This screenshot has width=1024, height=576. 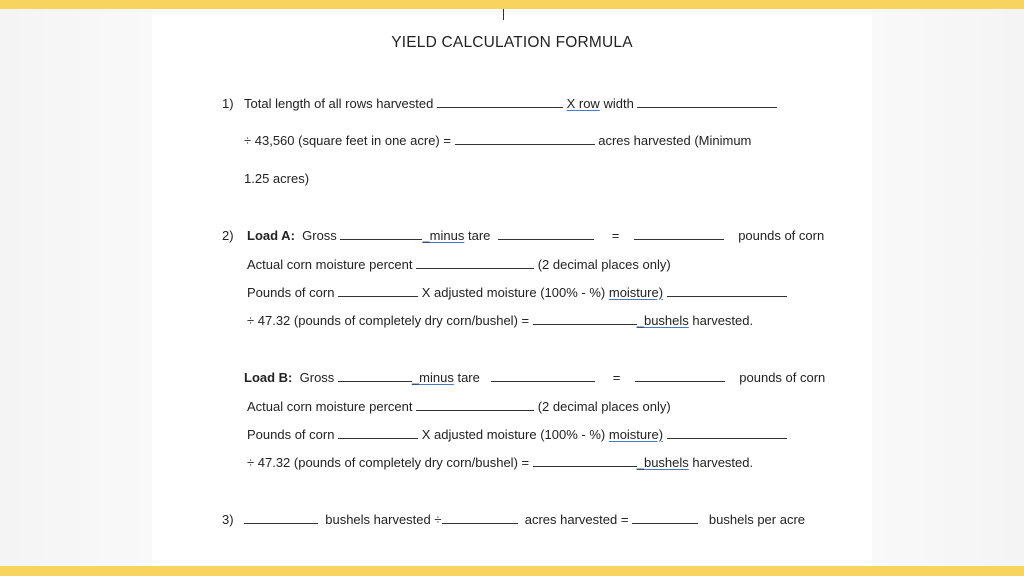 I want to click on page-title: YIELD CALCULATION FORMULA, so click(x=512, y=42).